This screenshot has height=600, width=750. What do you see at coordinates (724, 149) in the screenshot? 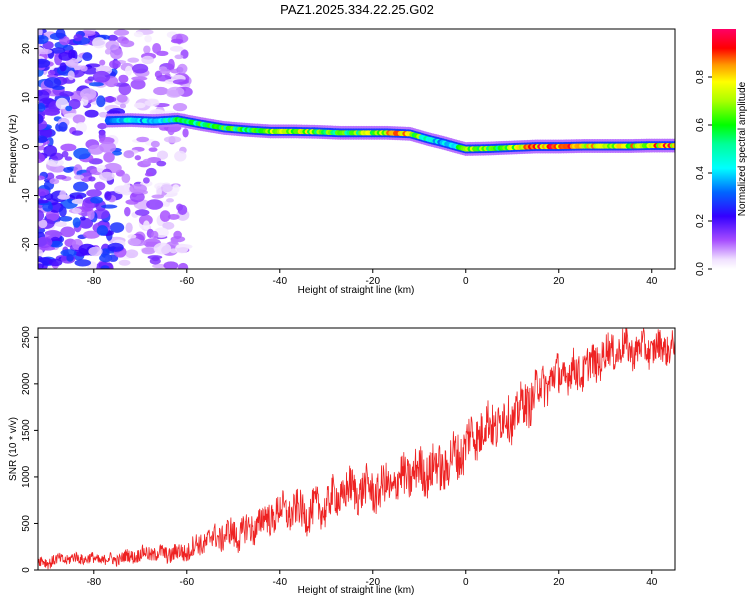
I see `colorbar-gradient` at bounding box center [724, 149].